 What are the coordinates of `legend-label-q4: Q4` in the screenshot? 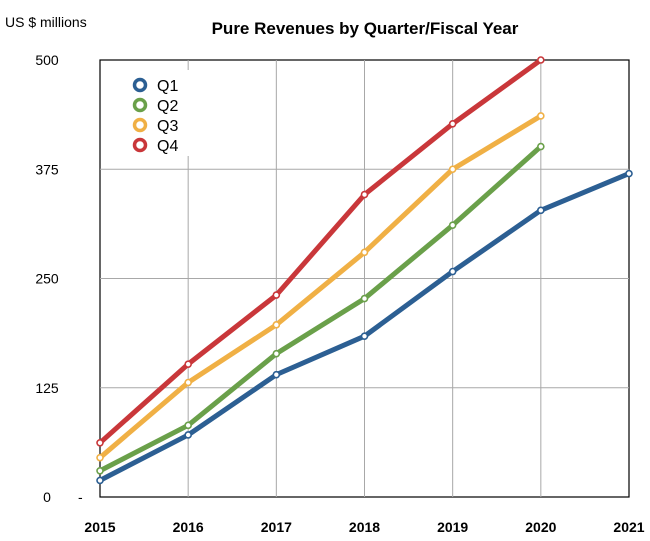 It's located at (167, 146).